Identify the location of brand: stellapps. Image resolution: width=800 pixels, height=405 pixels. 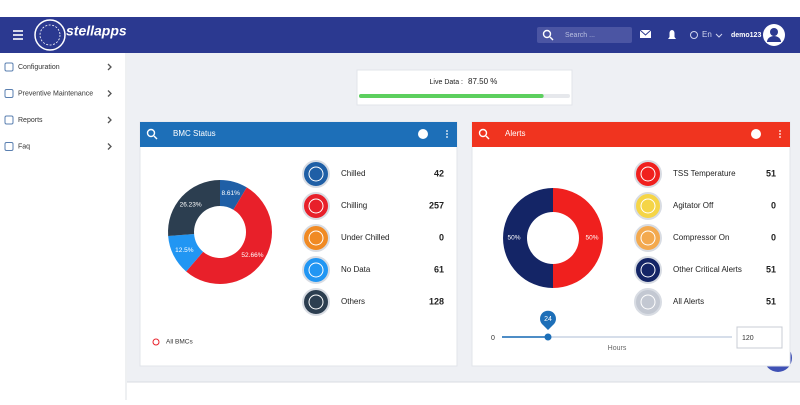
(96, 31).